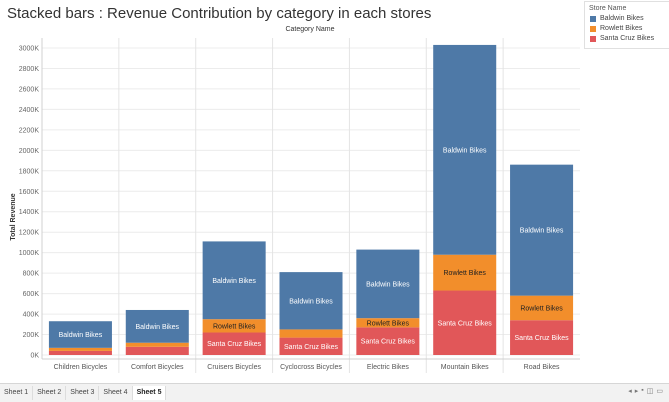 This screenshot has height=402, width=669. Describe the element at coordinates (29, 151) in the screenshot. I see `y-tick-label: 2000K` at that location.